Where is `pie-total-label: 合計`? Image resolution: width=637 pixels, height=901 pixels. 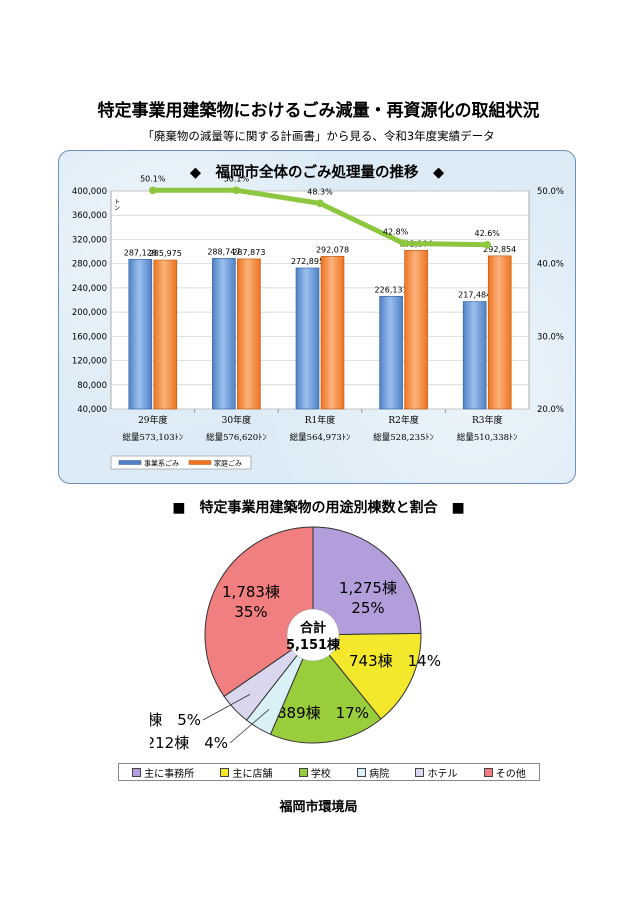
pie-total-label: 合計 is located at coordinates (313, 628).